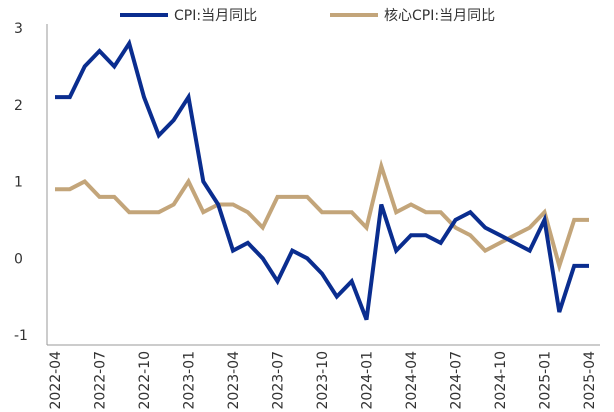  What do you see at coordinates (190, 380) in the screenshot?
I see `x-tick-label: 2023-01` at bounding box center [190, 380].